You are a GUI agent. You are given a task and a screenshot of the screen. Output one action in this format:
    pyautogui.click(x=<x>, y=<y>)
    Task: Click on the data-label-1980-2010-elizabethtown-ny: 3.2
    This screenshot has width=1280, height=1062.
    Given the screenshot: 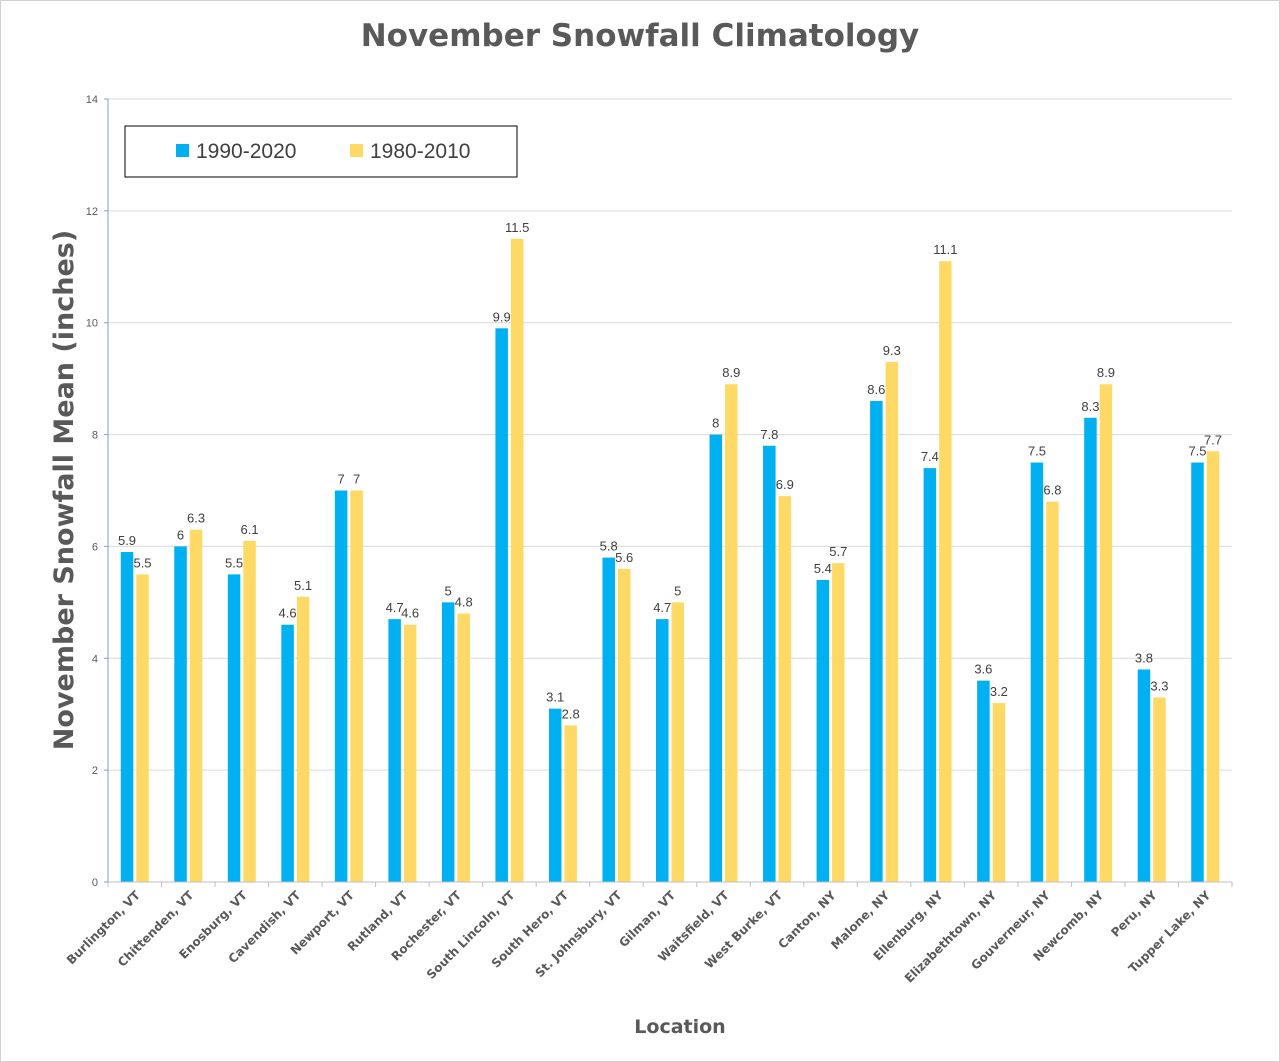 What is the action you would take?
    pyautogui.click(x=999, y=691)
    